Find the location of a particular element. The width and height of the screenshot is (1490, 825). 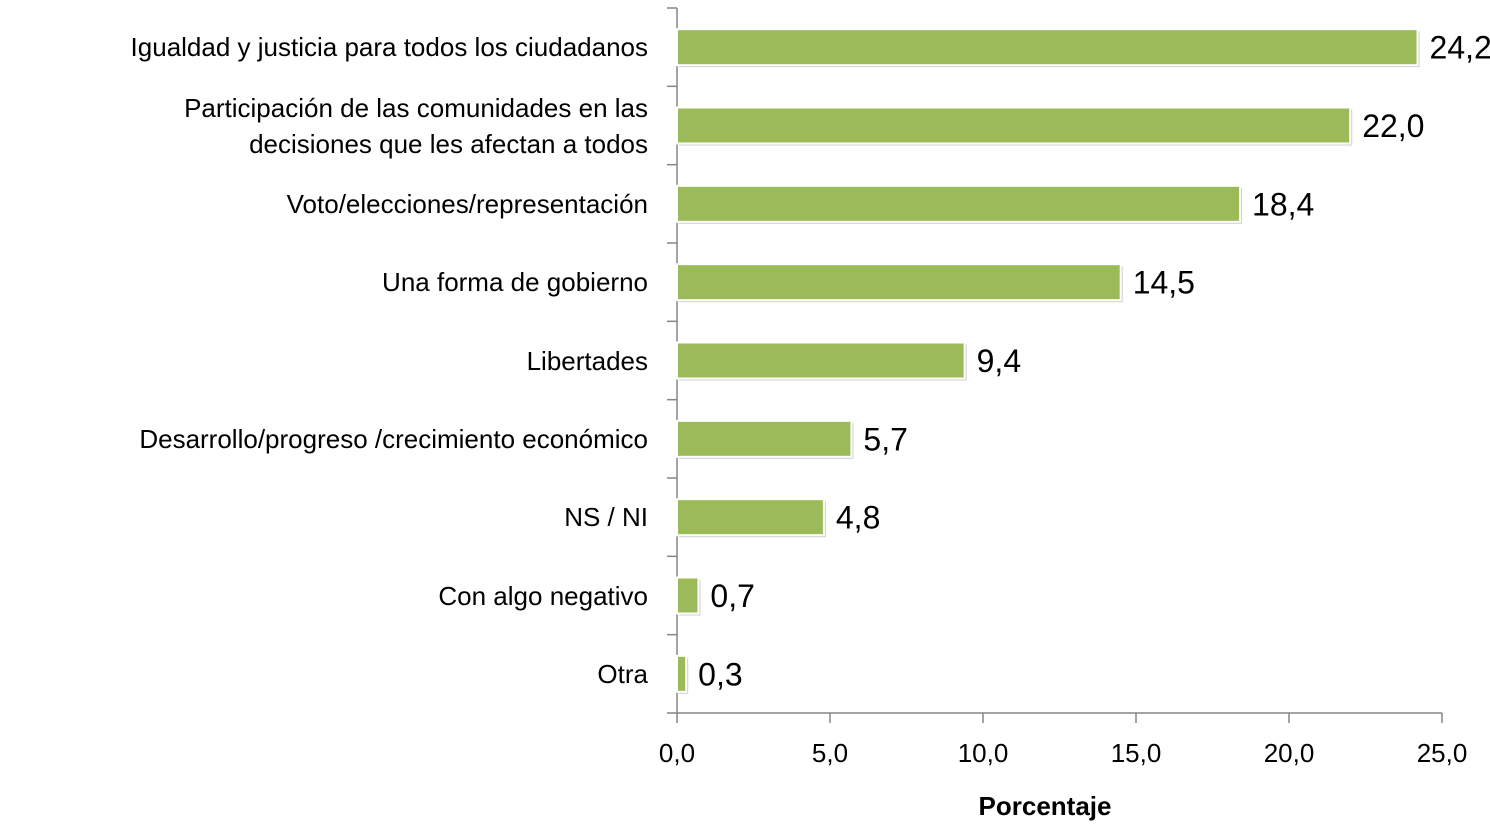

value-label: 0,3 is located at coordinates (720, 674).